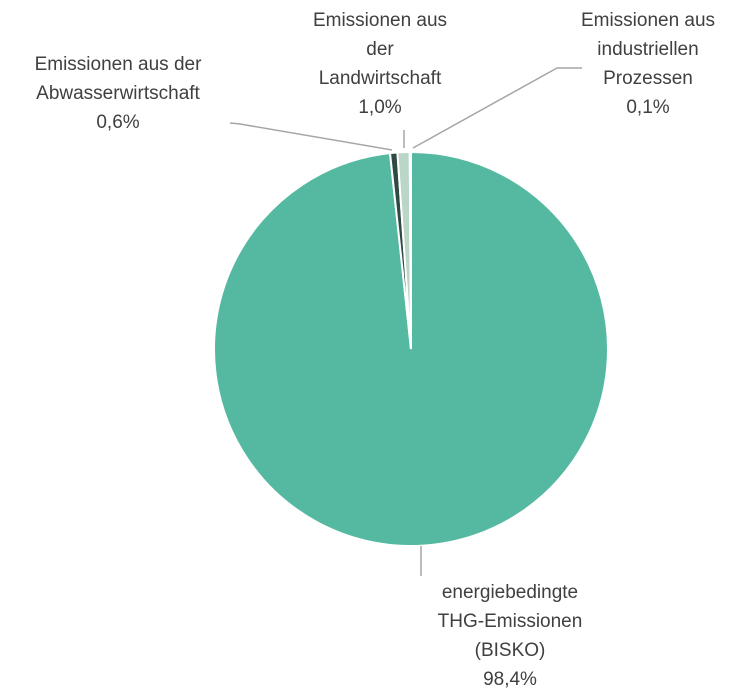 This screenshot has height=699, width=743. I want to click on value-label: 0,6%, so click(118, 122).